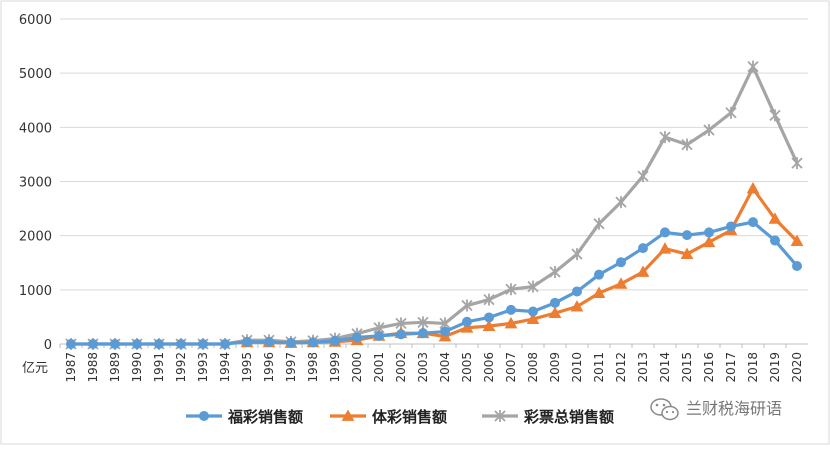 Image resolution: width=830 pixels, height=449 pixels. I want to click on x-tick-label: 2020, so click(797, 367).